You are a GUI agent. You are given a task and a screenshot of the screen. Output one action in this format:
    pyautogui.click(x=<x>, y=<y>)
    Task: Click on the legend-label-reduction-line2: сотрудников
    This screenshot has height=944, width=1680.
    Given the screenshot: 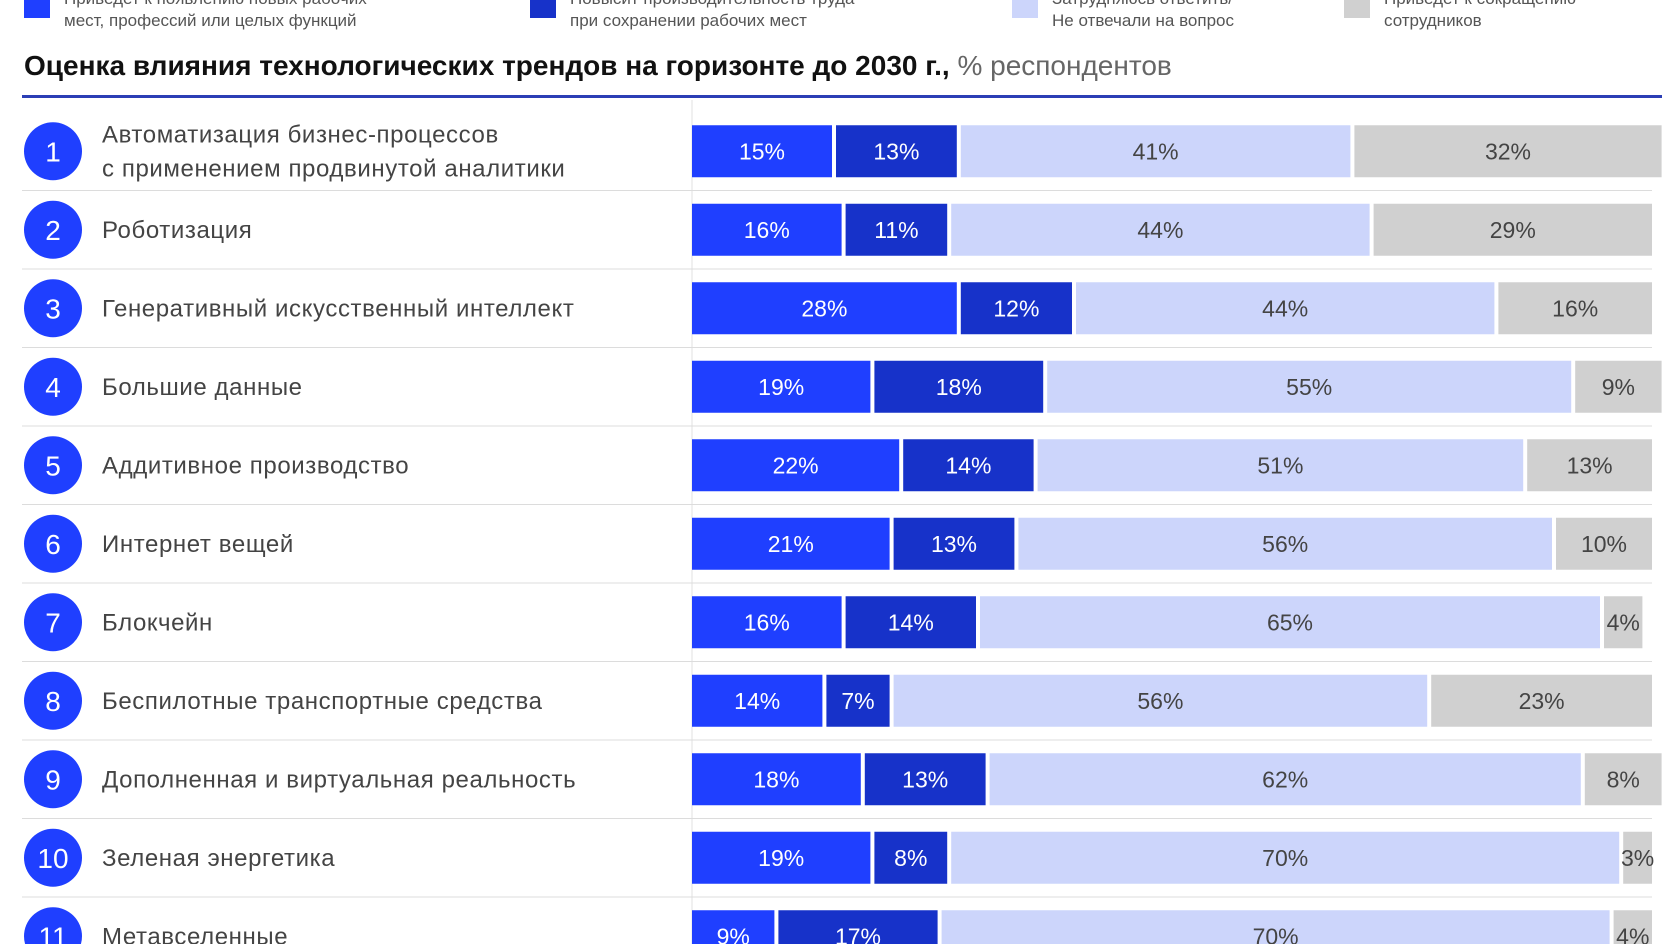 What is the action you would take?
    pyautogui.click(x=1433, y=20)
    